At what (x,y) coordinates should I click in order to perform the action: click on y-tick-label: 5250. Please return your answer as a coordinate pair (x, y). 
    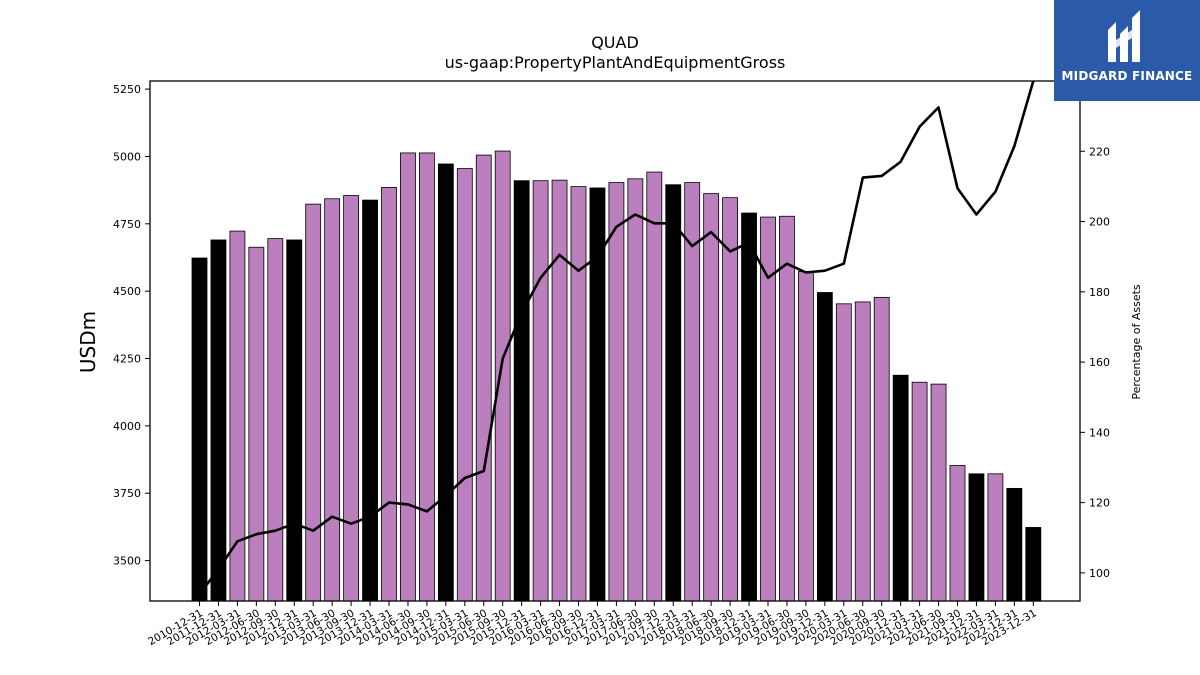
    Looking at the image, I should click on (127, 89).